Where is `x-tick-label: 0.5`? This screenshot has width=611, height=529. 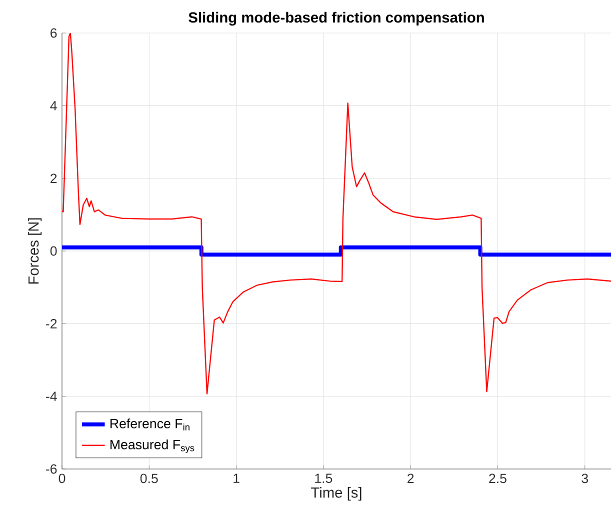
x-tick-label: 0.5 is located at coordinates (149, 479).